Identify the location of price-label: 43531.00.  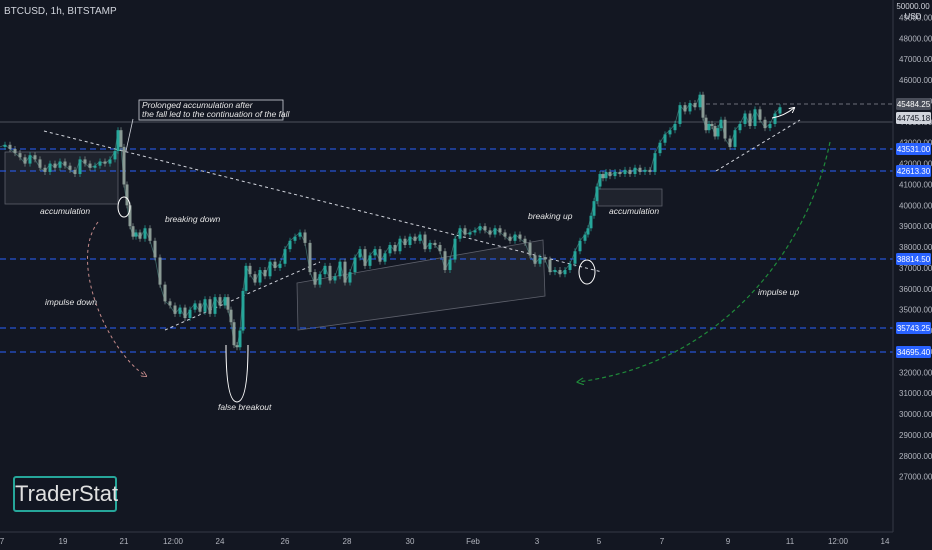
(914, 149).